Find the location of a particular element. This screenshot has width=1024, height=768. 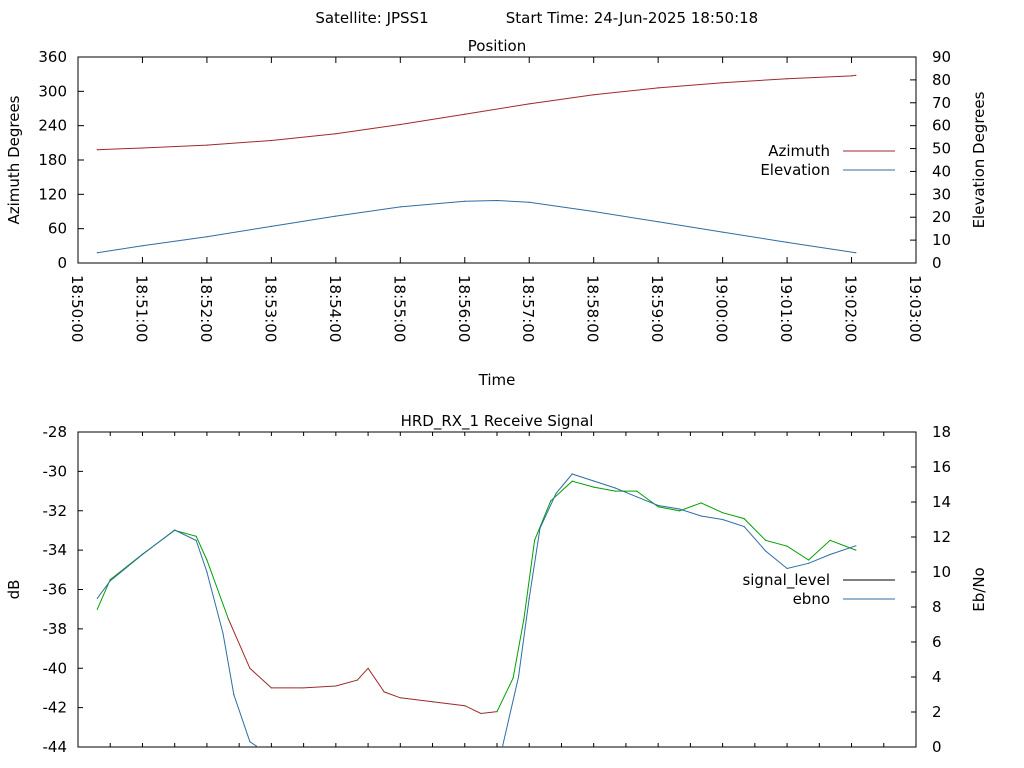

y-tick-label: -38 is located at coordinates (55, 629).